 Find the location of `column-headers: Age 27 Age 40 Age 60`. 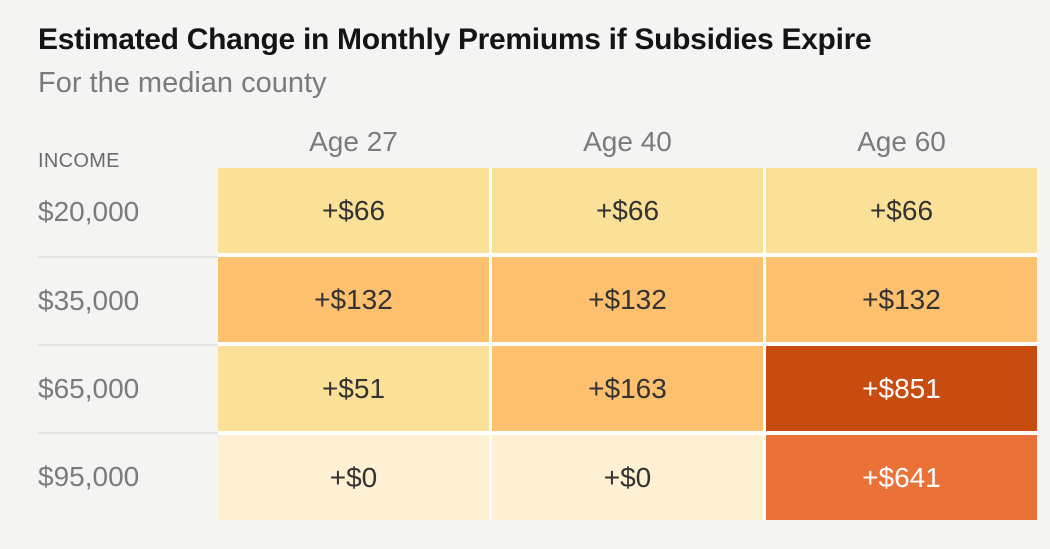

column-headers: Age 27 Age 40 Age 60 is located at coordinates (627, 142).